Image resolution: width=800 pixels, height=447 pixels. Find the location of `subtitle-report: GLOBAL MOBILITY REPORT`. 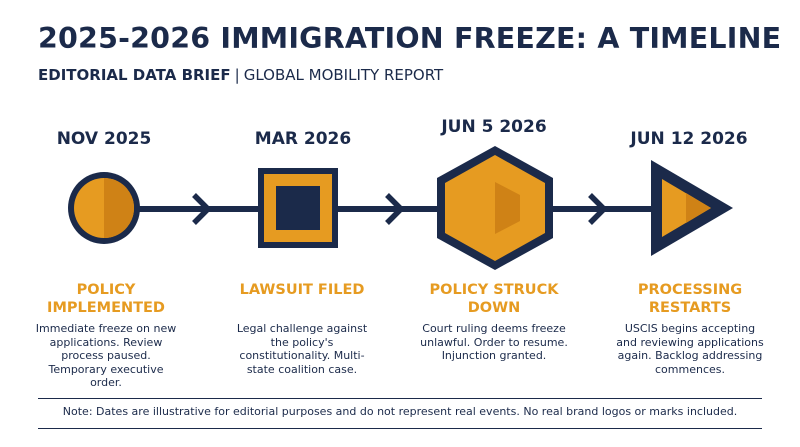

subtitle-report: GLOBAL MOBILITY REPORT is located at coordinates (343, 75).